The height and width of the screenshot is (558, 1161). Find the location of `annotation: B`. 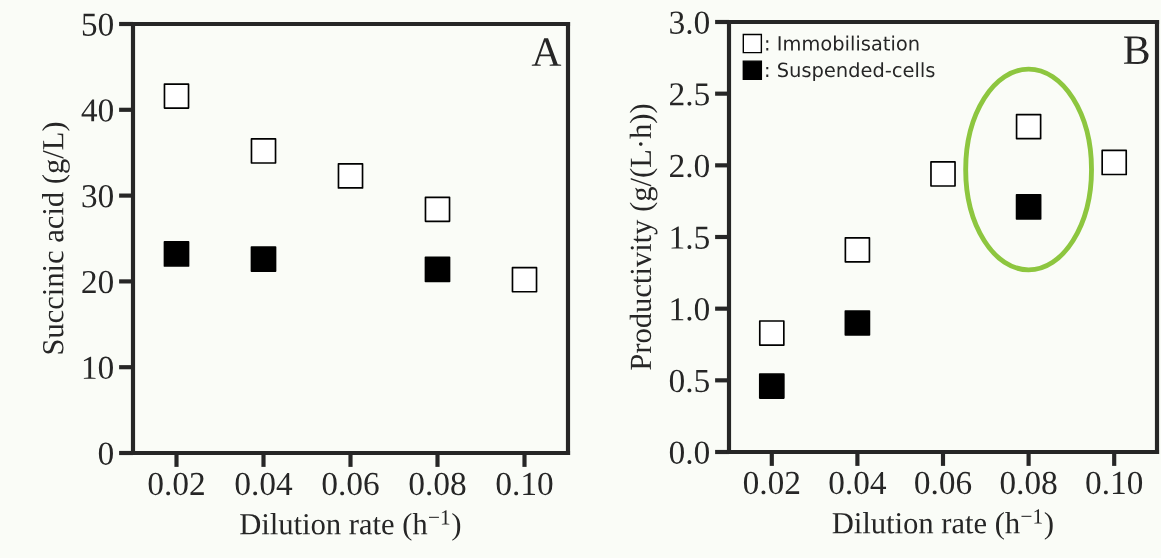

annotation: B is located at coordinates (1136, 50).